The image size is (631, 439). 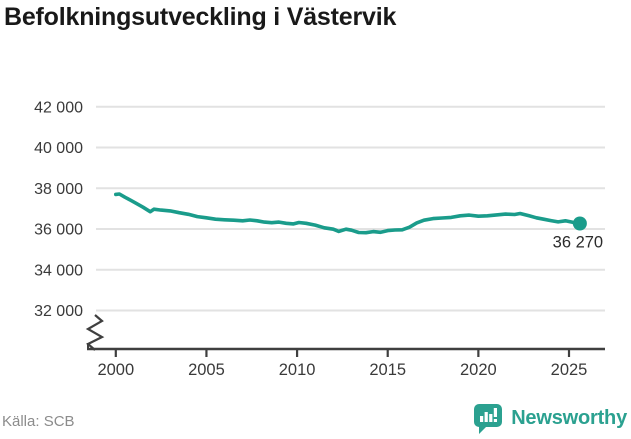 What do you see at coordinates (58, 107) in the screenshot?
I see `y-axis-tick-label: 42 000` at bounding box center [58, 107].